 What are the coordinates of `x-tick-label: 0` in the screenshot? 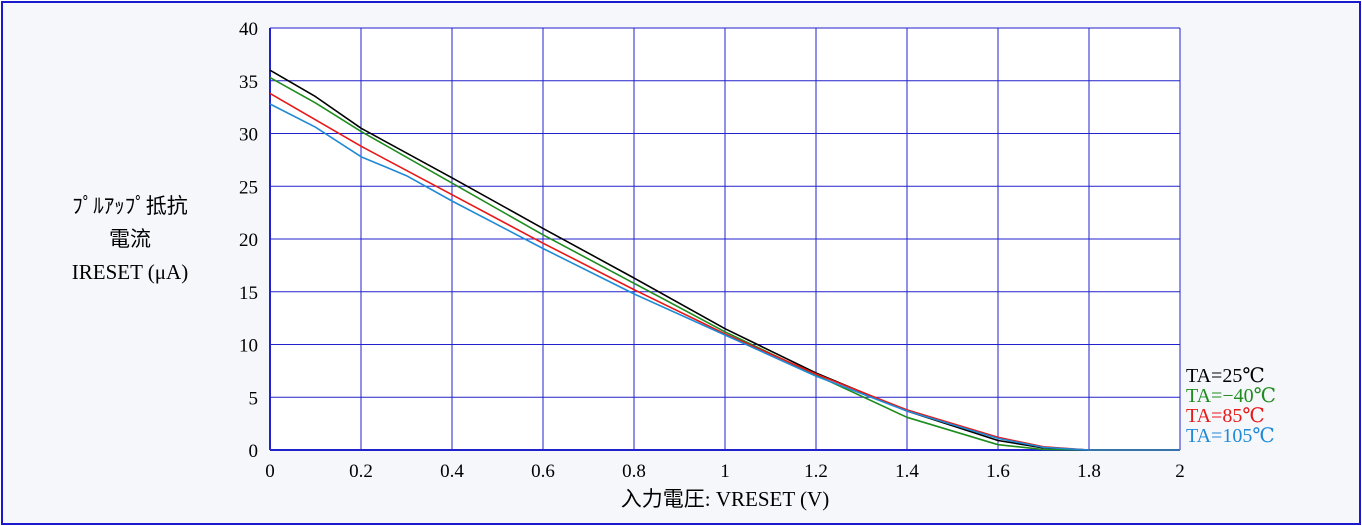 It's located at (270, 471).